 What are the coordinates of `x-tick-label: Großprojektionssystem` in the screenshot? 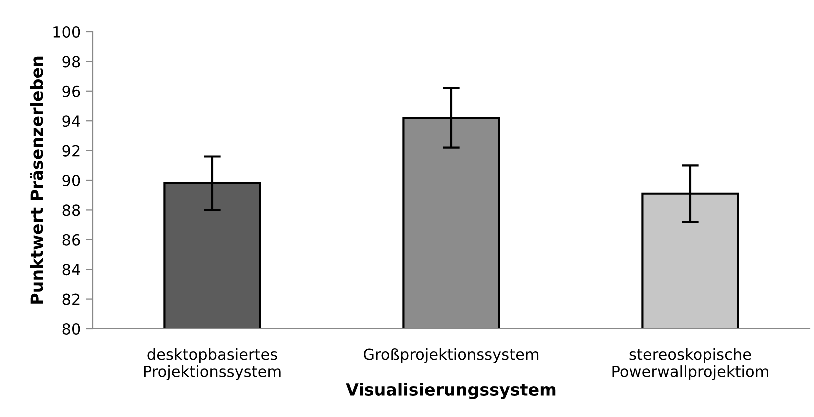 It's located at (451, 356).